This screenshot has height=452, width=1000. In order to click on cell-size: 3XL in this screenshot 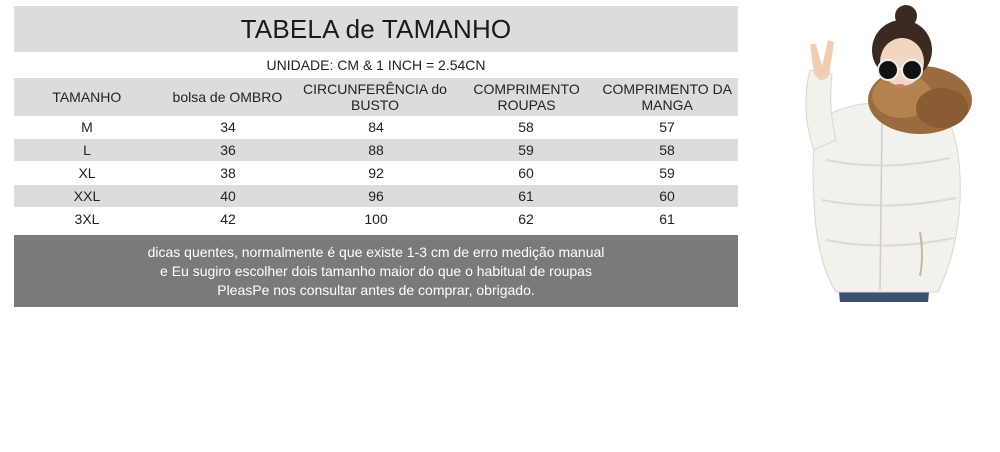, I will do `click(87, 219)`.